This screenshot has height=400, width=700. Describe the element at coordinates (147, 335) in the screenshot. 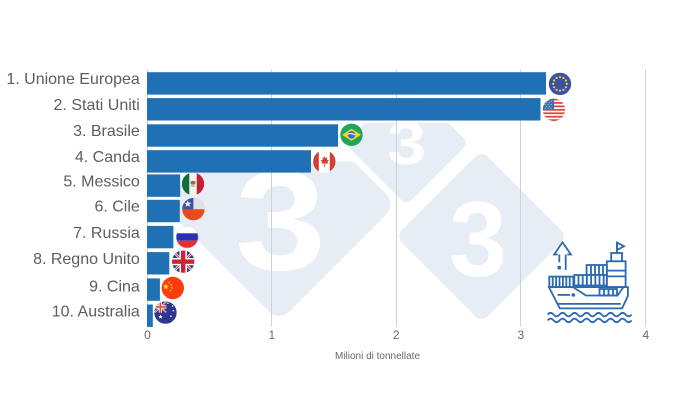

I see `svg-text: 0` at that location.